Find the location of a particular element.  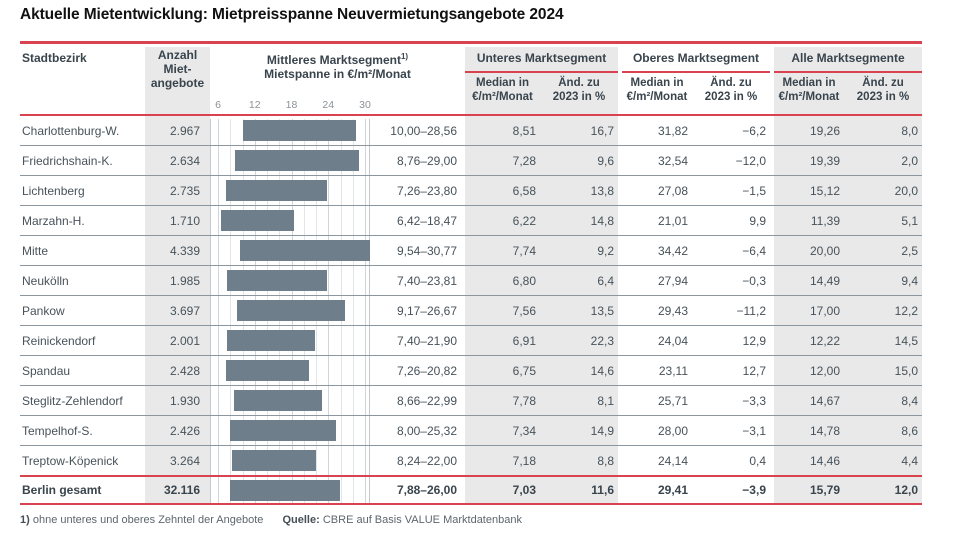

upper-median-cell: 24,04 is located at coordinates (672, 340).